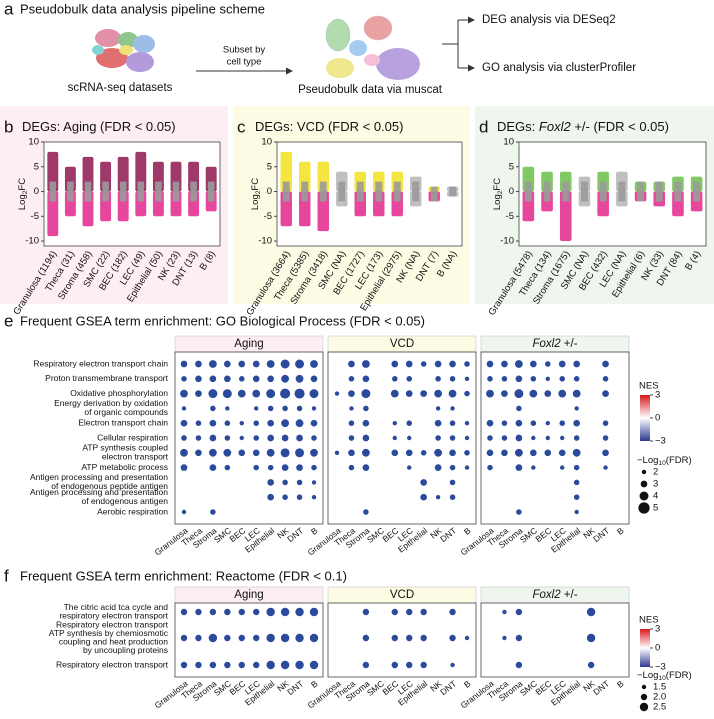 The image size is (714, 719). I want to click on panel-title: Pseudobulk data analysis pipeline scheme, so click(142, 8).